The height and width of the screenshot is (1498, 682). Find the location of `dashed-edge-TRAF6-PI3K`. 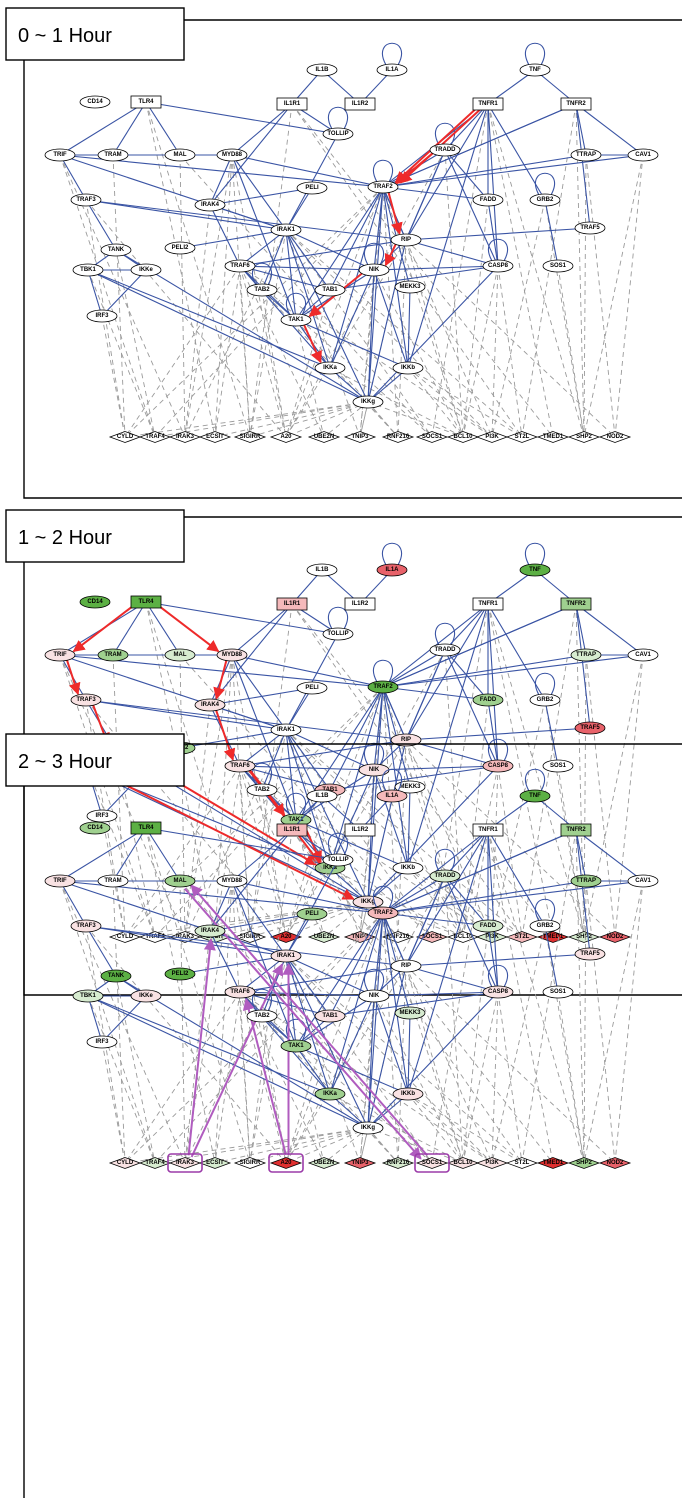

dashed-edge-TRAF6-PI3K is located at coordinates (366, 1077).